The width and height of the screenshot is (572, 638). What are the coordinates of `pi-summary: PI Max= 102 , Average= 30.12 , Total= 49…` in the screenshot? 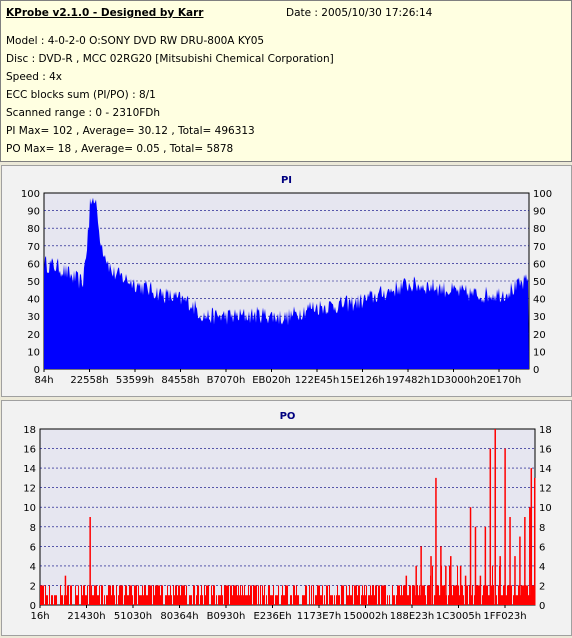 It's located at (130, 131).